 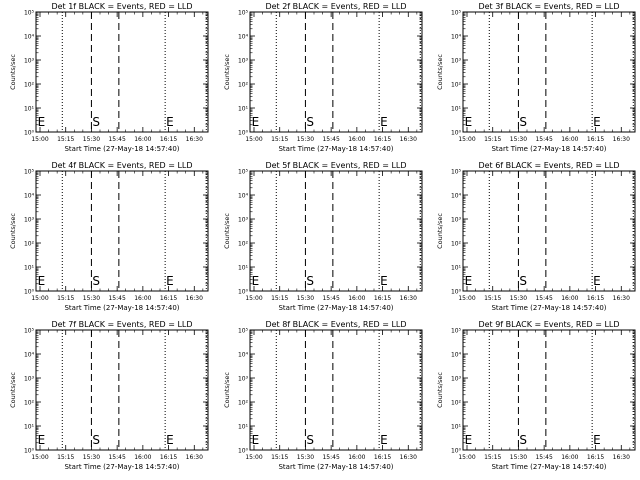 I want to click on panel-title: Det 4f BLACK = Events, RED = LLD, so click(x=121, y=165).